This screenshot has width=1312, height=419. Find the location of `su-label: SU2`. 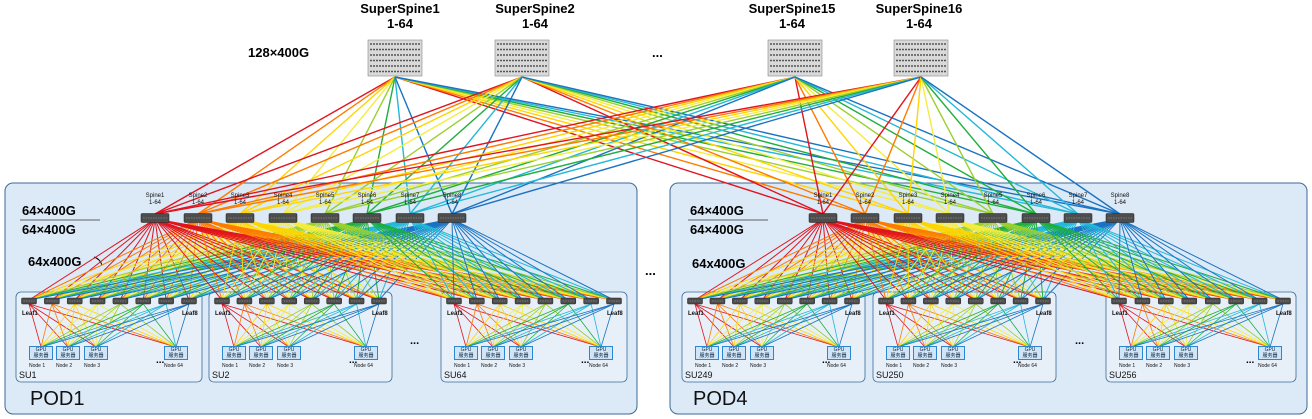

su-label: SU2 is located at coordinates (221, 375).